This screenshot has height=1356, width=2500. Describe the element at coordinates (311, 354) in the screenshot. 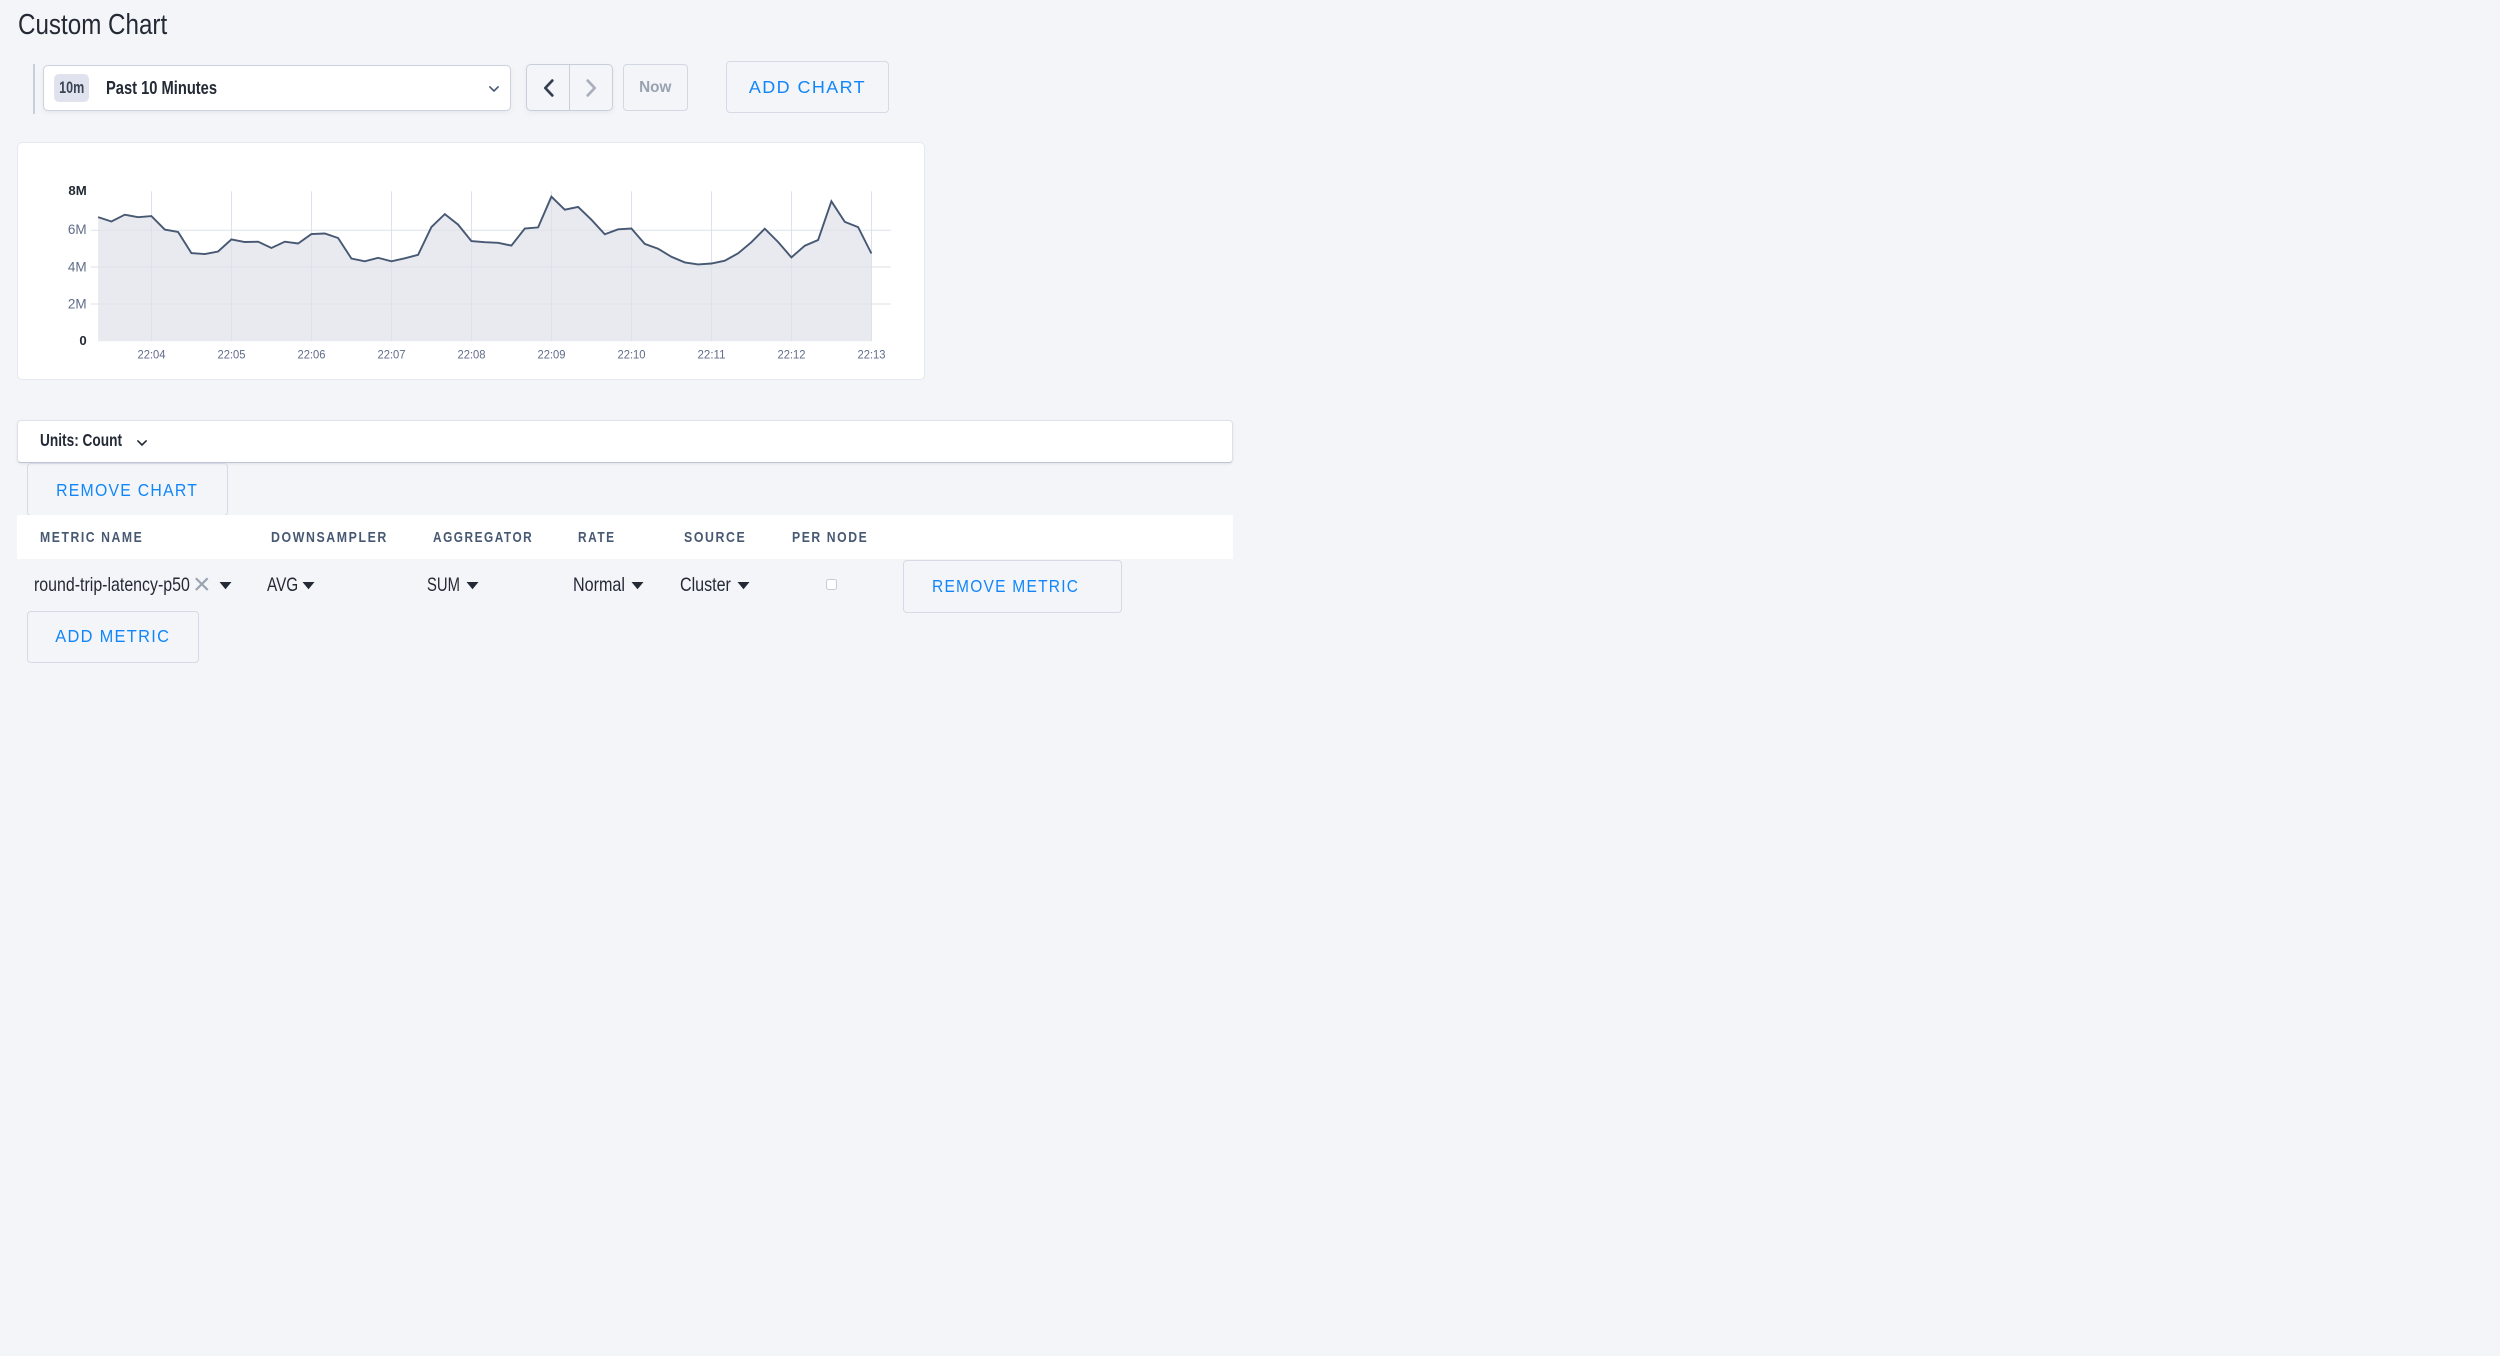

I see `svg-text: 22:06` at that location.